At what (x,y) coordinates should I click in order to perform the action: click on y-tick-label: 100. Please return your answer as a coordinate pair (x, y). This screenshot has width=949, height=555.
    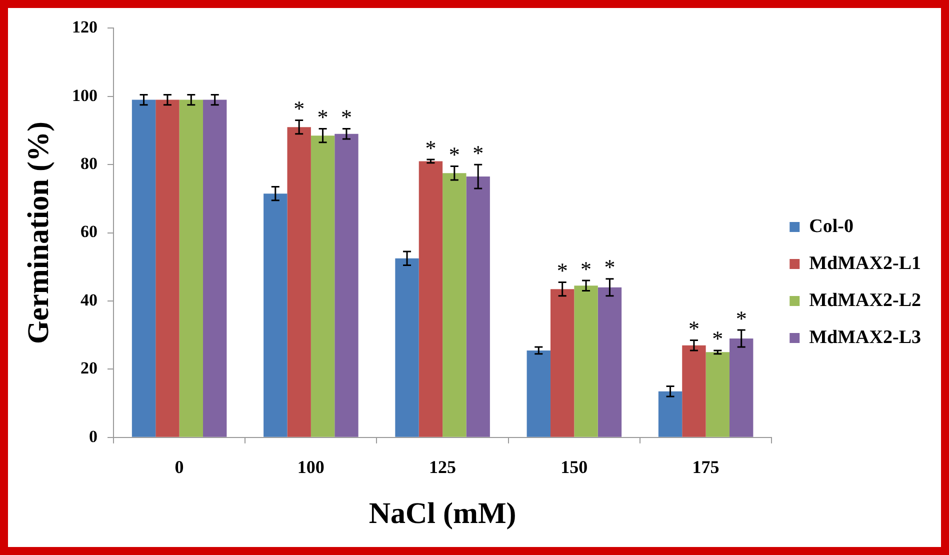
    Looking at the image, I should click on (85, 95).